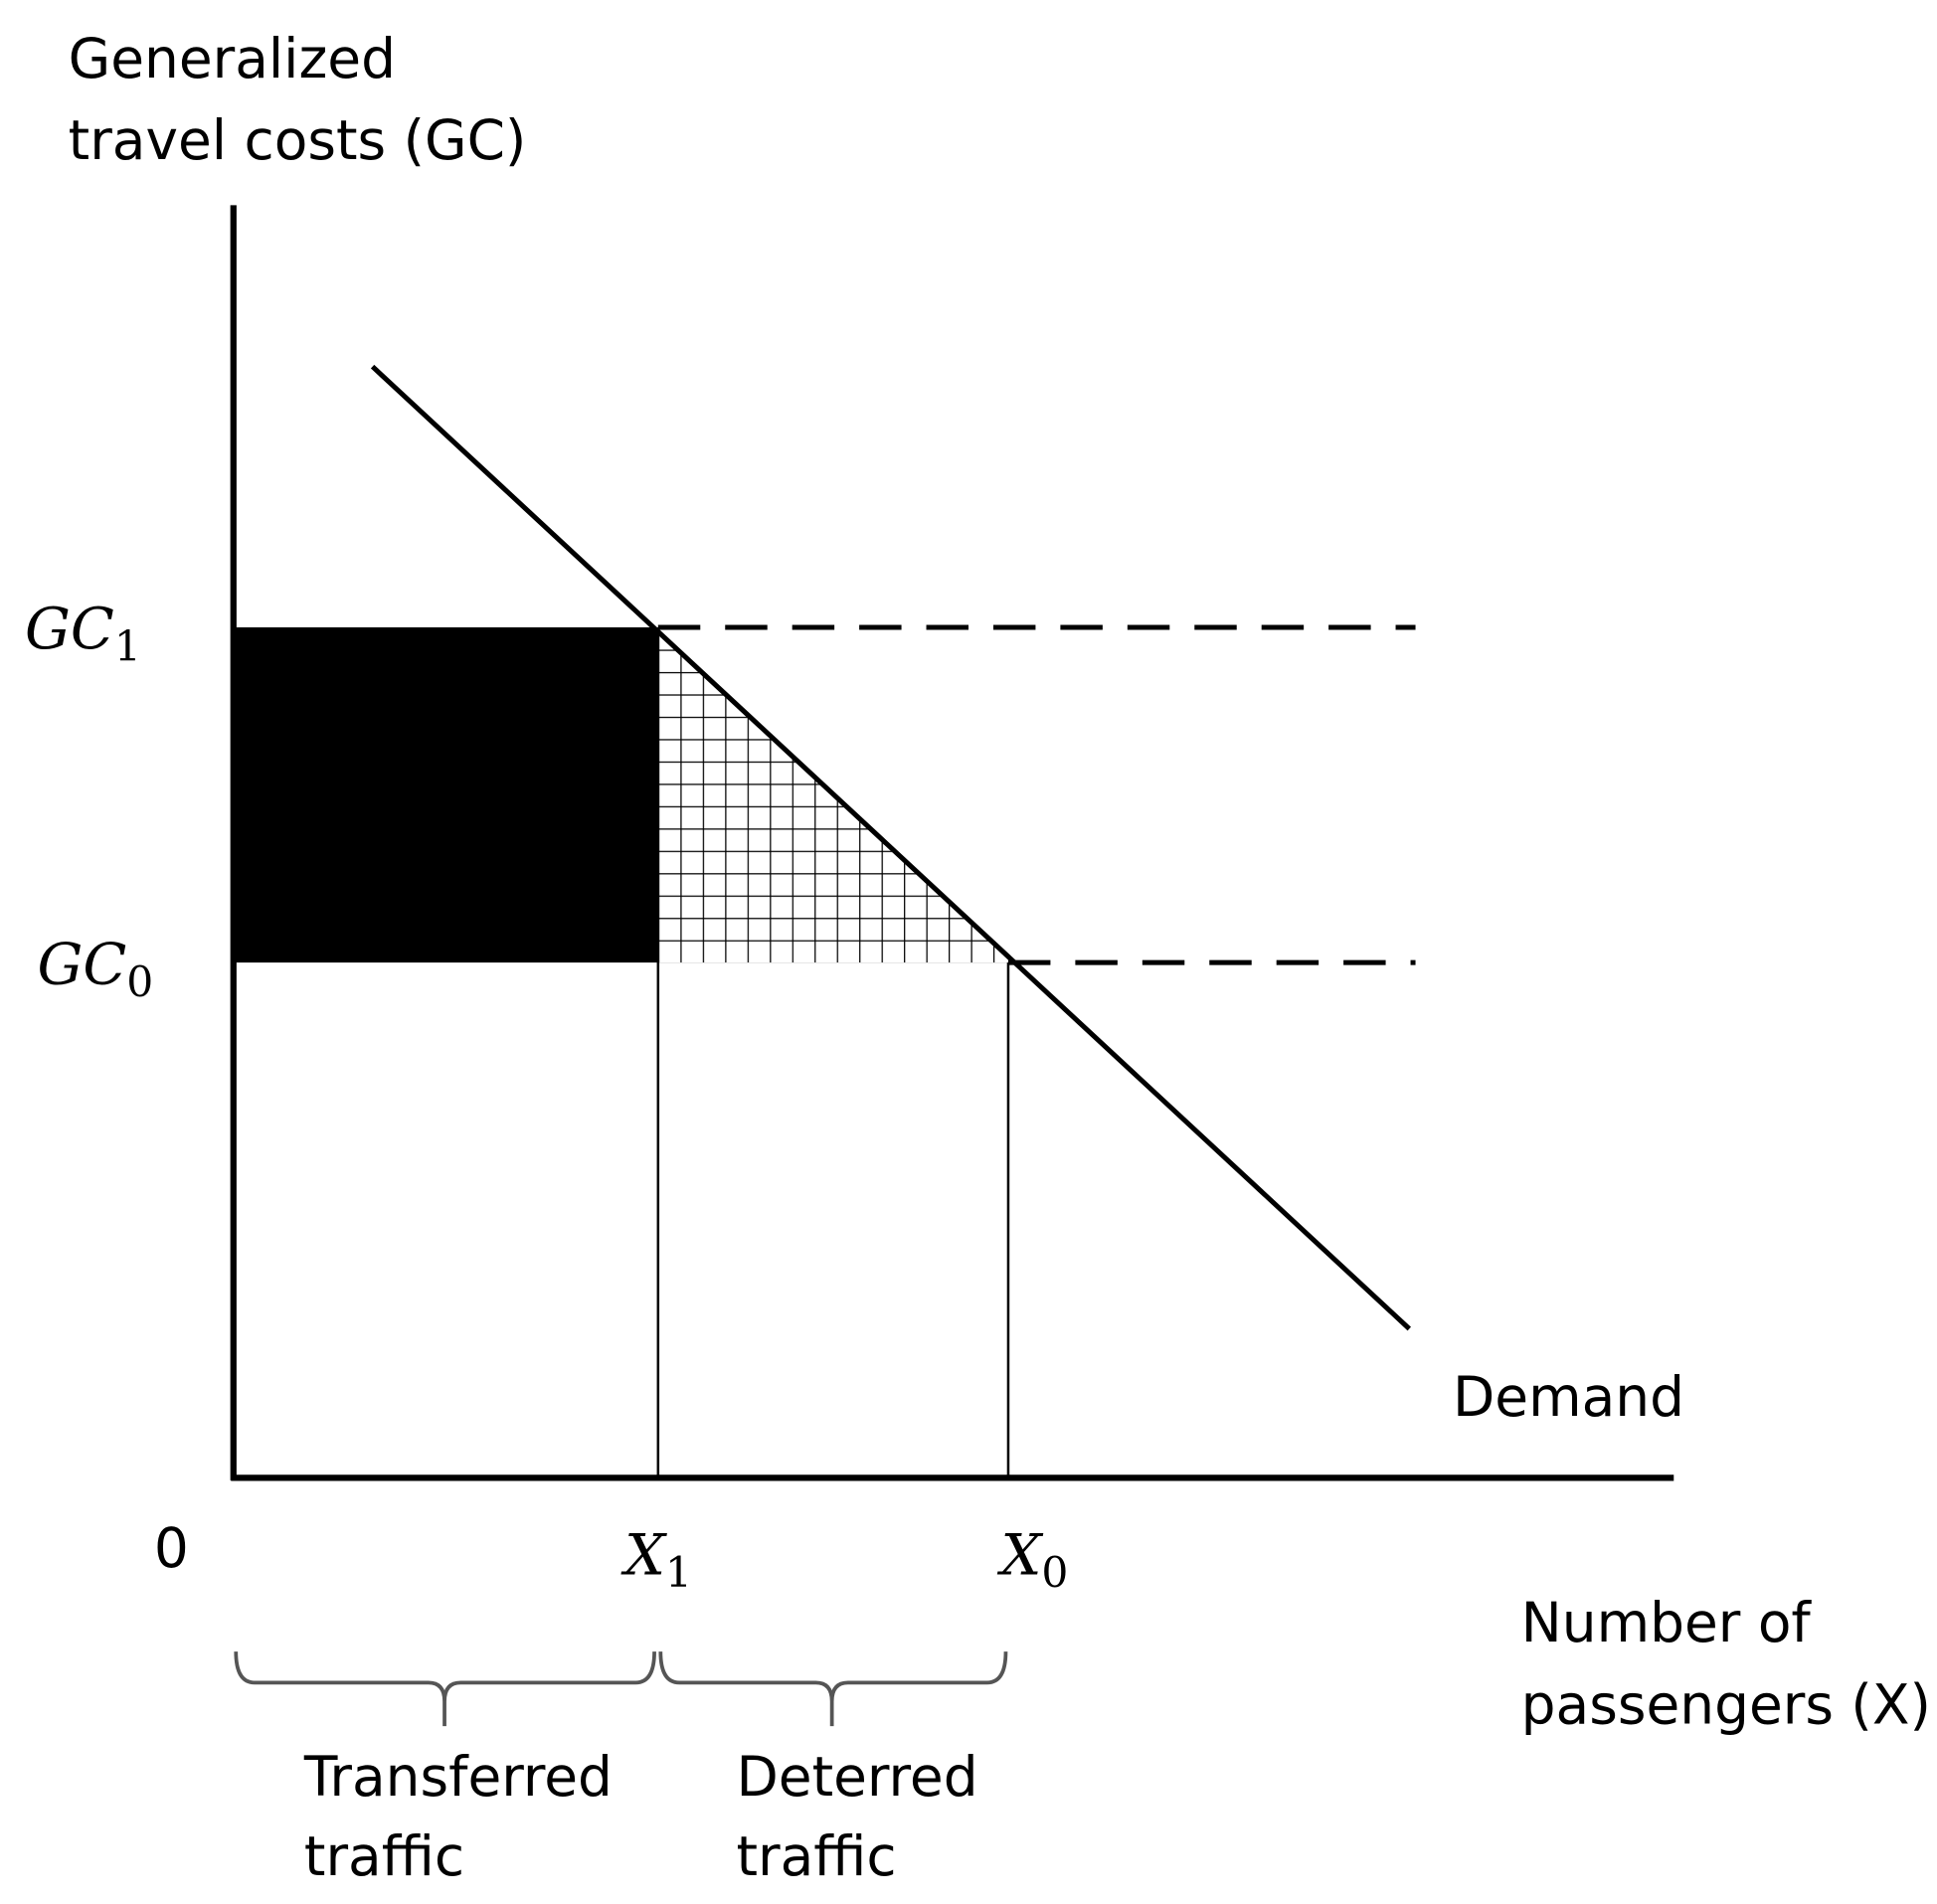 The image size is (1937, 1904). Describe the element at coordinates (298, 140) in the screenshot. I see `y-axis-label: travel costs (GC)` at that location.